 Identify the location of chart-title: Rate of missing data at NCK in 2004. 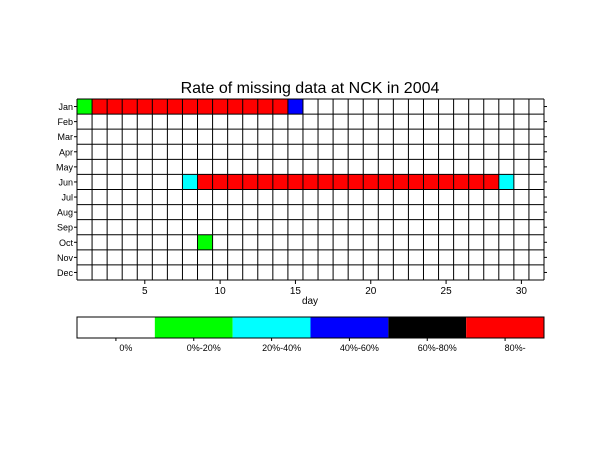
(310, 88).